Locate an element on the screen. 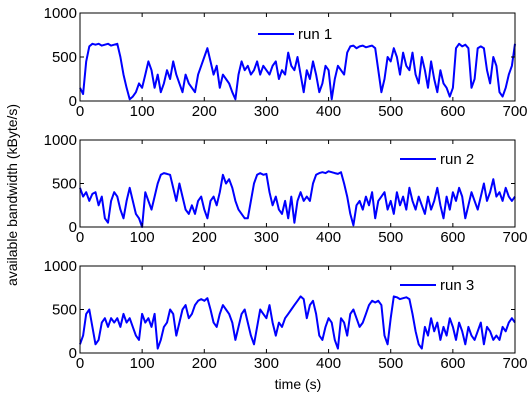  legend: run 1 is located at coordinates (295, 34).